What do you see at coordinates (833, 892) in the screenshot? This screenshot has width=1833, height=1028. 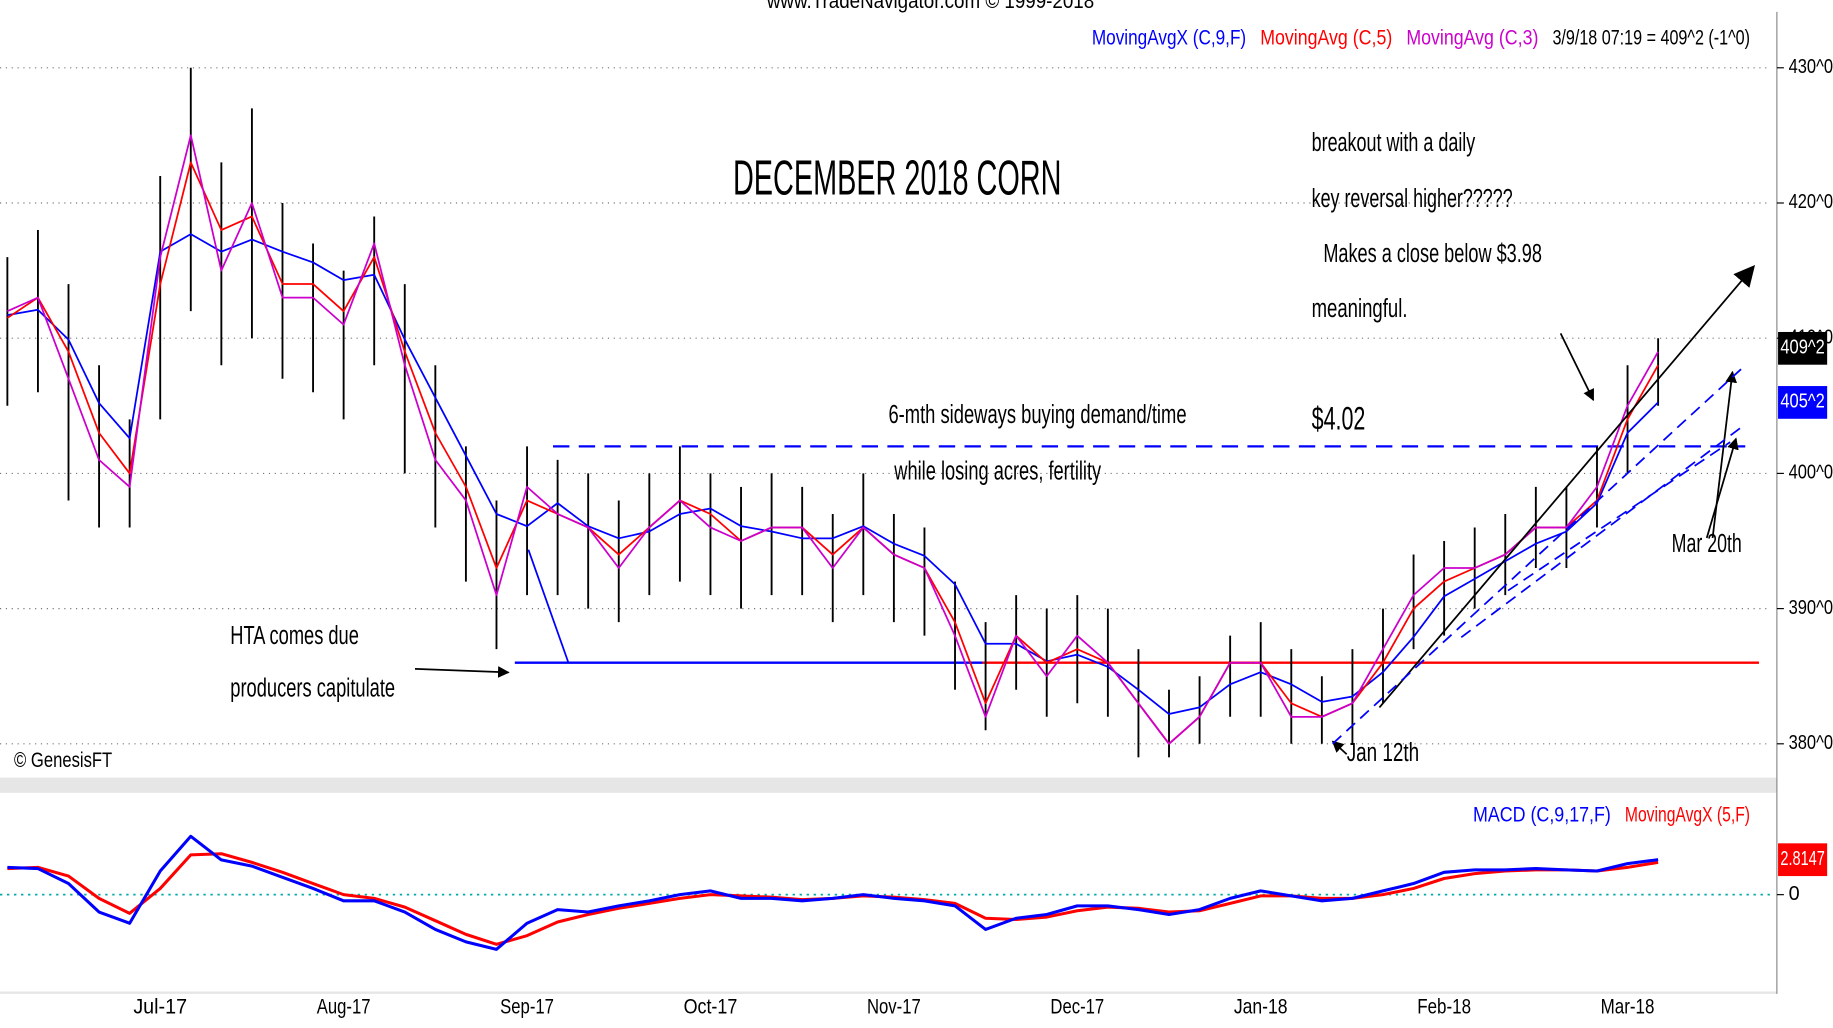 I see `series-line` at bounding box center [833, 892].